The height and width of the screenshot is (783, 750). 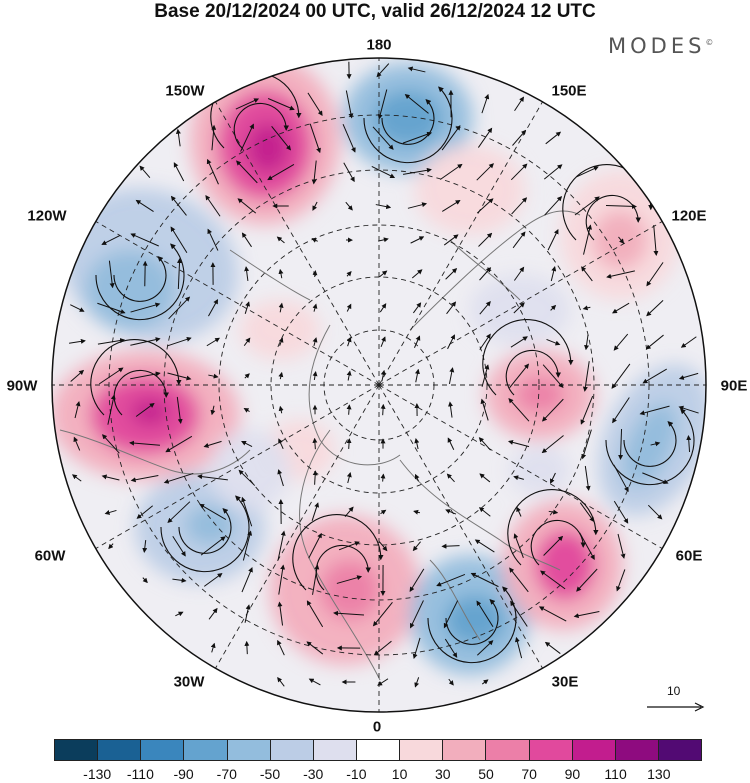 I want to click on colorbar-tick-label: 10, so click(x=399, y=774).